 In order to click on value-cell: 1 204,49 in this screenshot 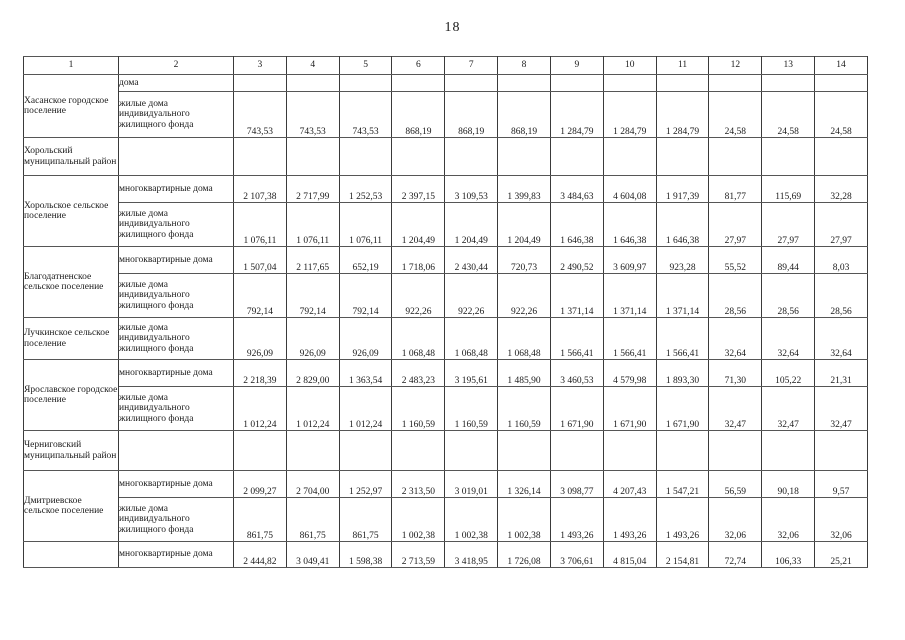, I will do `click(471, 224)`.